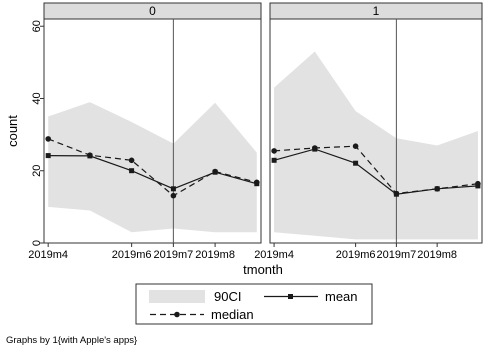  Describe the element at coordinates (376, 11) in the screenshot. I see `panel-1-title: 1` at that location.